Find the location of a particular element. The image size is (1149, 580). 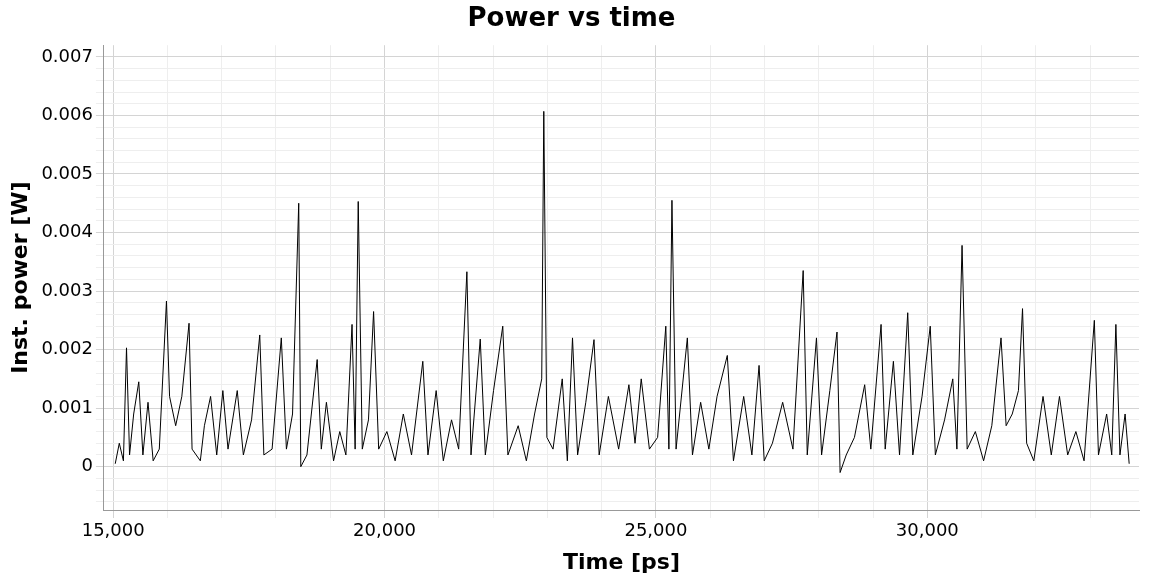

x-tick-label: 15,000 is located at coordinates (113, 530).